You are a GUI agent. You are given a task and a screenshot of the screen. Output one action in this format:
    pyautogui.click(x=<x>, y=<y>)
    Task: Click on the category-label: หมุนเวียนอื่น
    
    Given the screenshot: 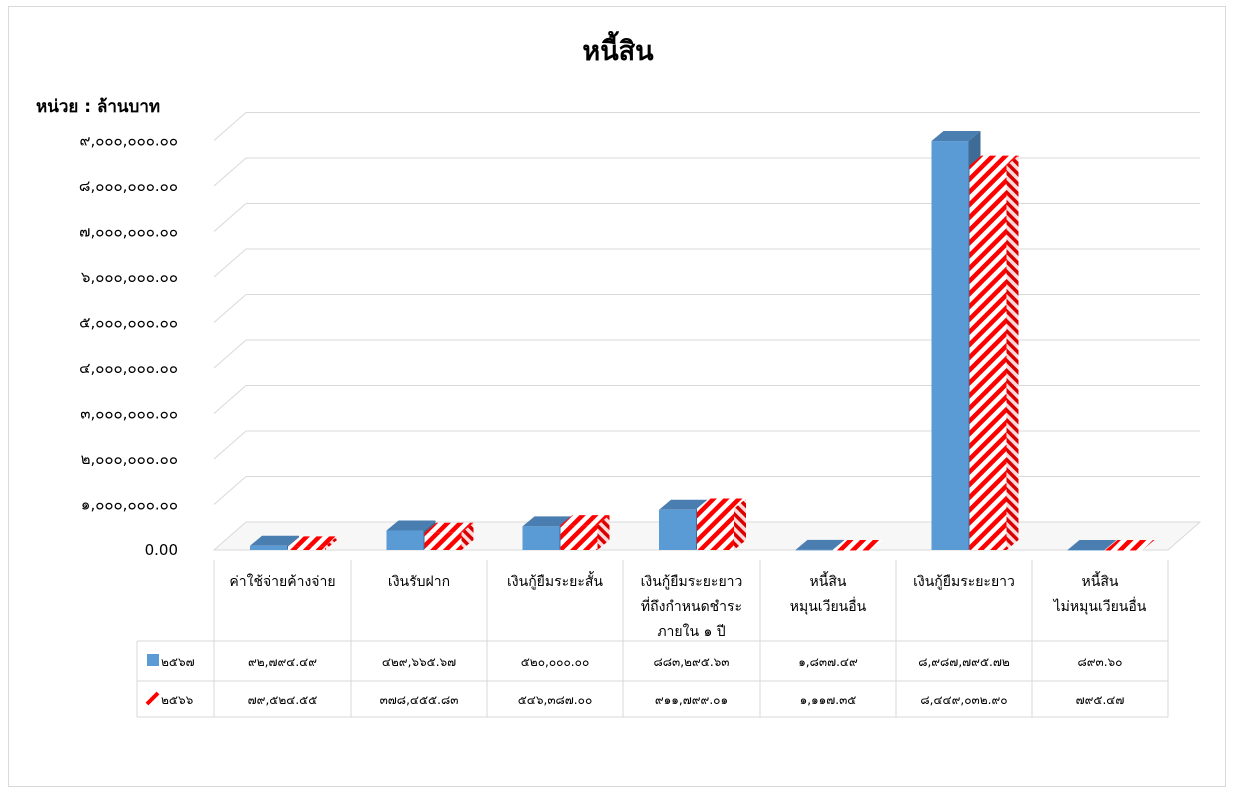 What is the action you would take?
    pyautogui.click(x=828, y=606)
    